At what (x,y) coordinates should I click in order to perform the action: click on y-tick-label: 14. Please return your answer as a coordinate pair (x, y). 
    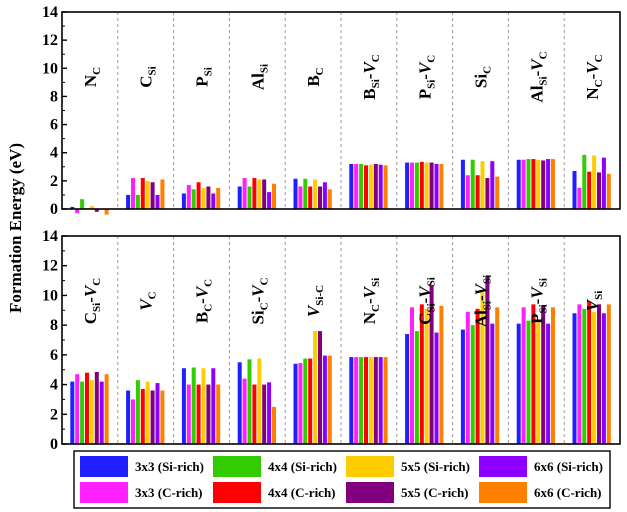
    Looking at the image, I should click on (50, 12).